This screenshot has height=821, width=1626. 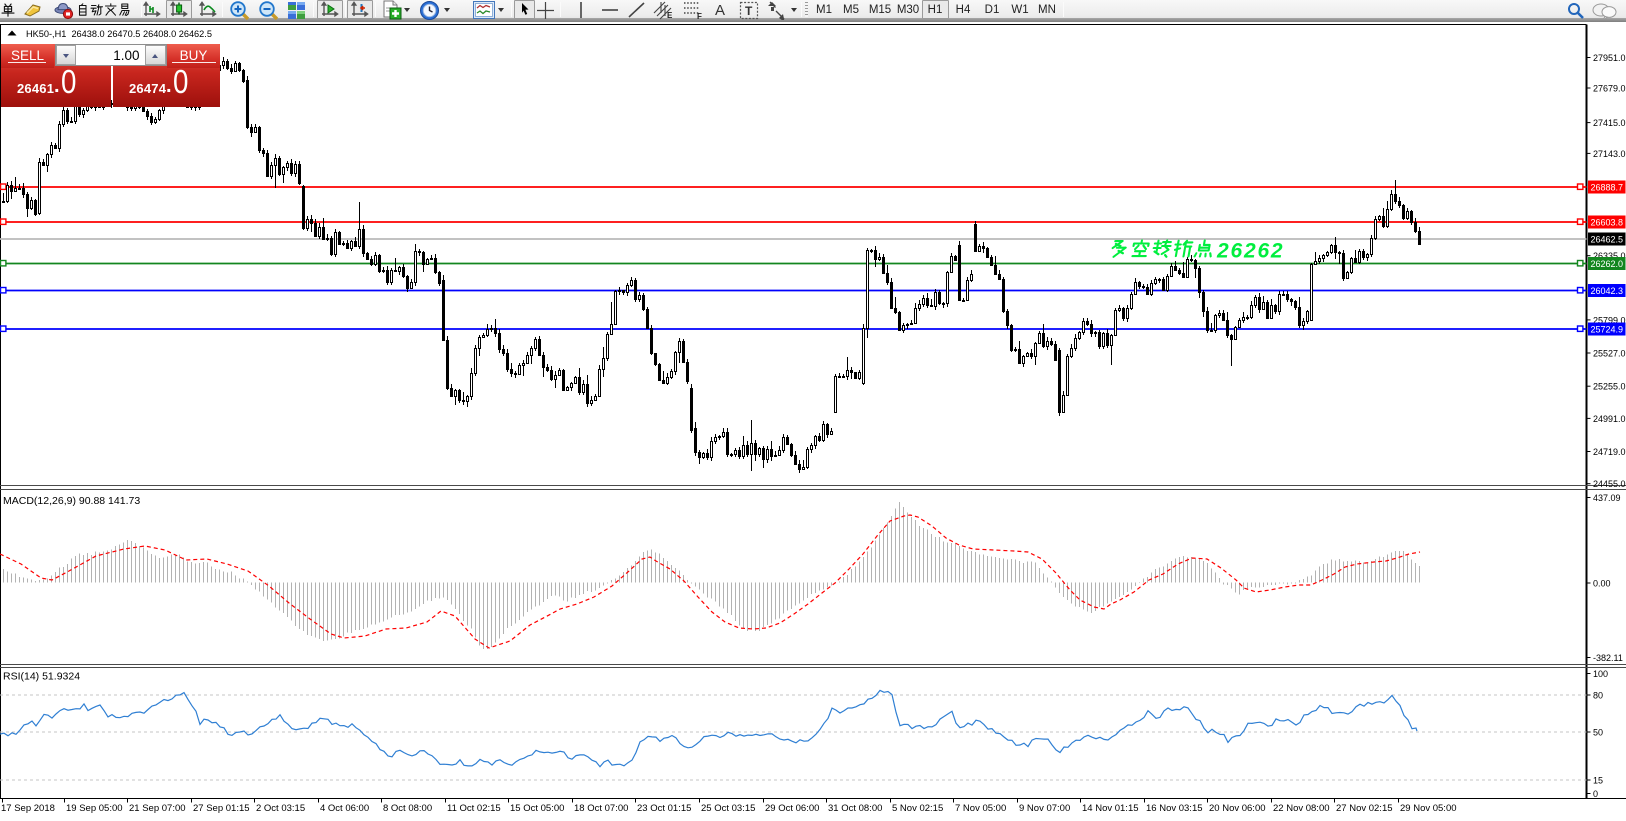 What do you see at coordinates (1607, 329) in the screenshot?
I see `svg-text: 25724.9` at bounding box center [1607, 329].